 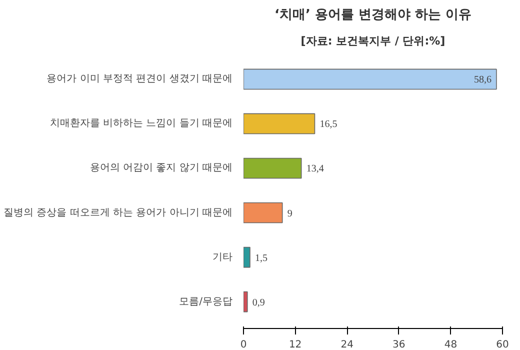 What do you see at coordinates (373, 15) in the screenshot?
I see `chart-title: ‘치매’ 용어를 변경해야 하는 이유` at bounding box center [373, 15].